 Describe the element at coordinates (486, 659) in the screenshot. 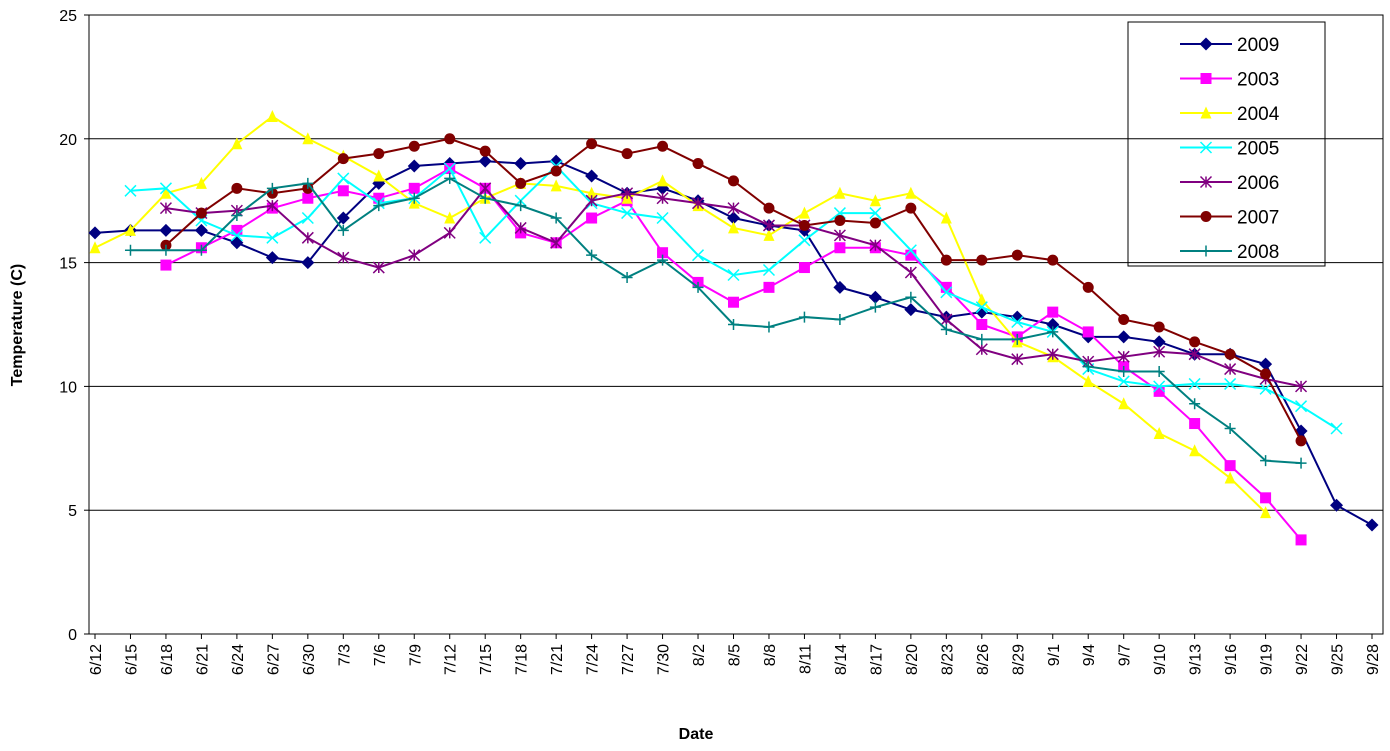

I see `x-tick-label: 7/15` at that location.